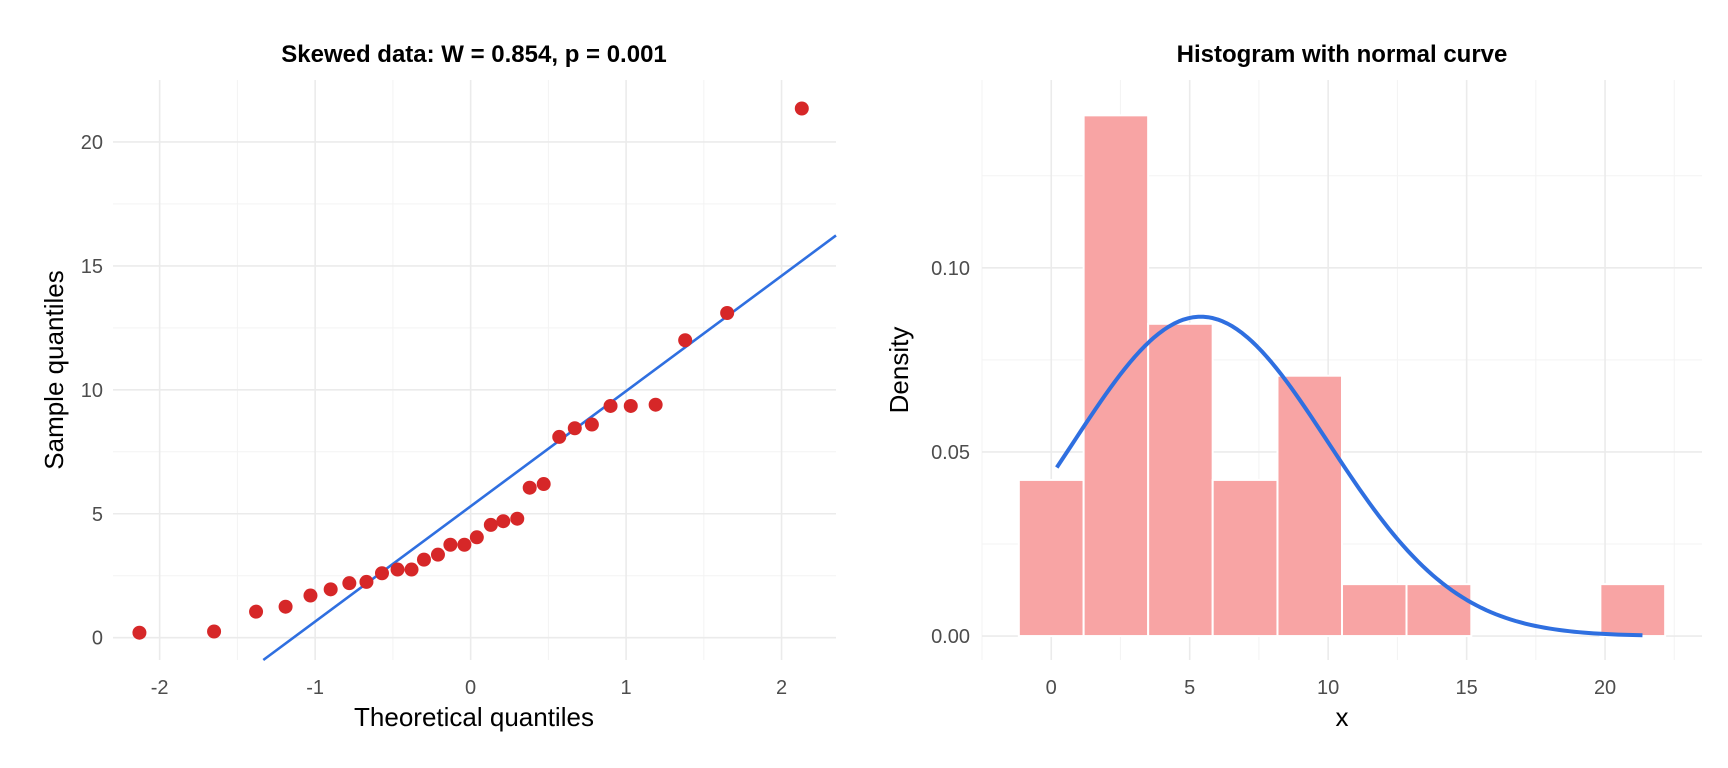  What do you see at coordinates (1342, 54) in the screenshot?
I see `hist-title: Histogram with normal curve` at bounding box center [1342, 54].